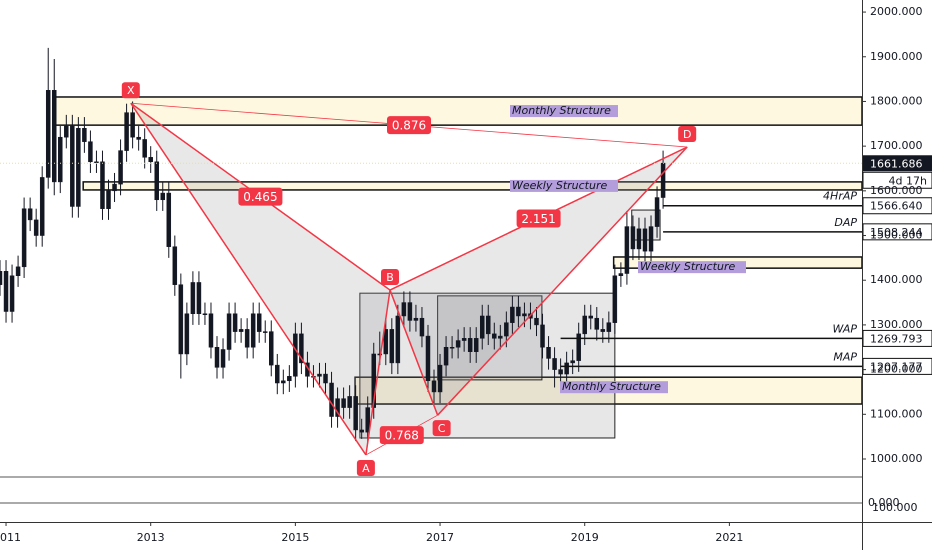 The width and height of the screenshot is (932, 550). I want to click on zone-label-bg, so click(692, 267).